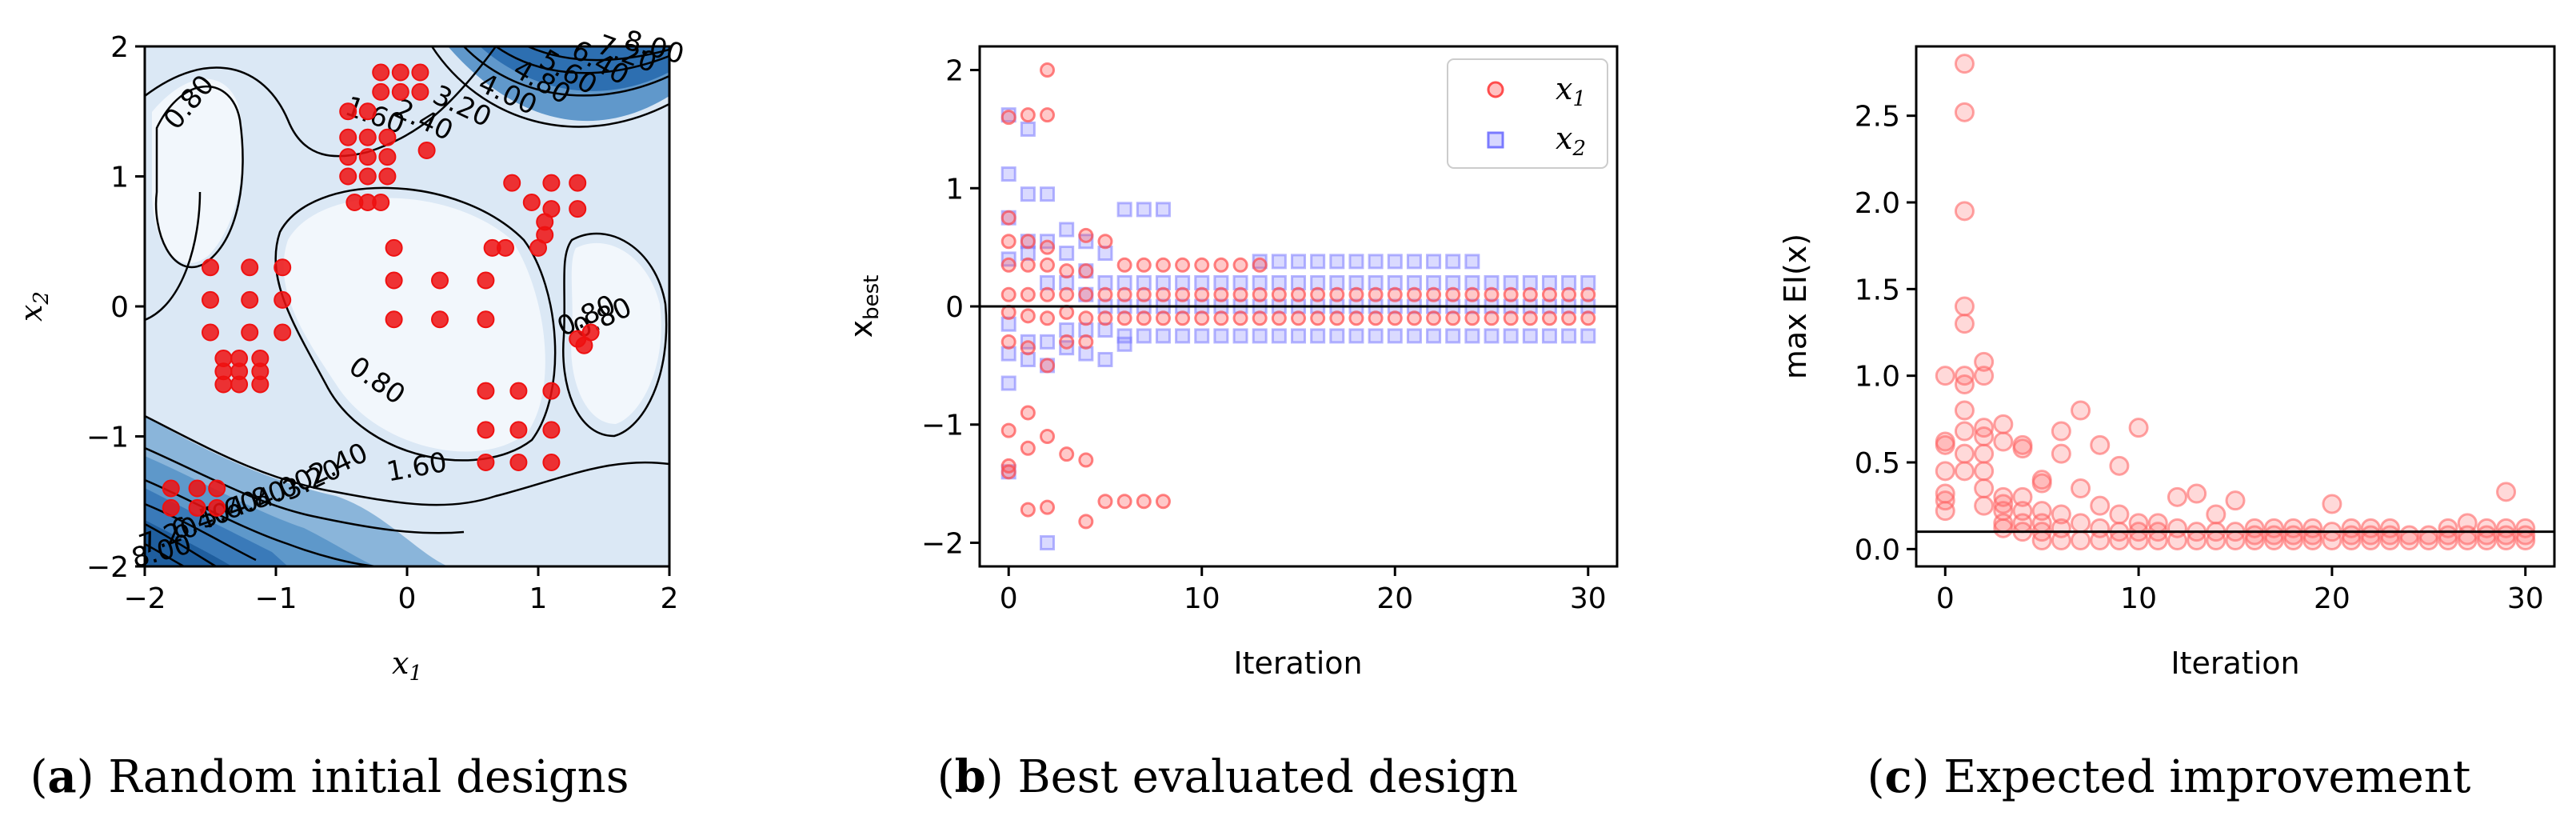 The width and height of the screenshot is (2576, 820). I want to click on y-axis-label: max EI(x), so click(1796, 306).